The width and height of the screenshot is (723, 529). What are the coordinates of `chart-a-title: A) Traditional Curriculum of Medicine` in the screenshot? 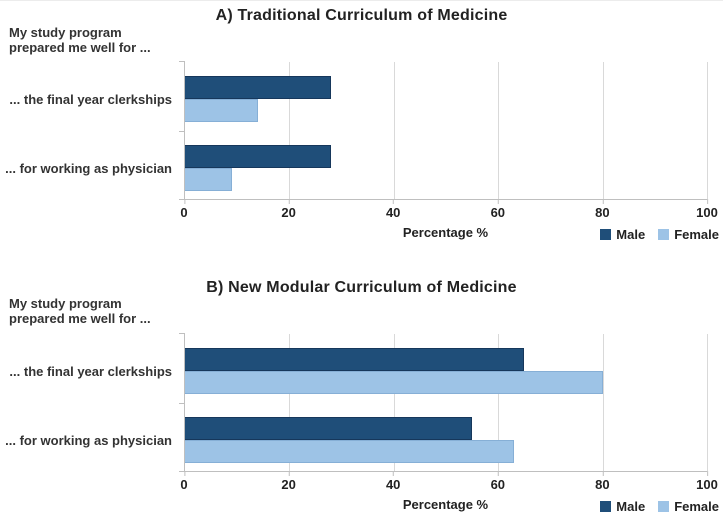 It's located at (361, 15).